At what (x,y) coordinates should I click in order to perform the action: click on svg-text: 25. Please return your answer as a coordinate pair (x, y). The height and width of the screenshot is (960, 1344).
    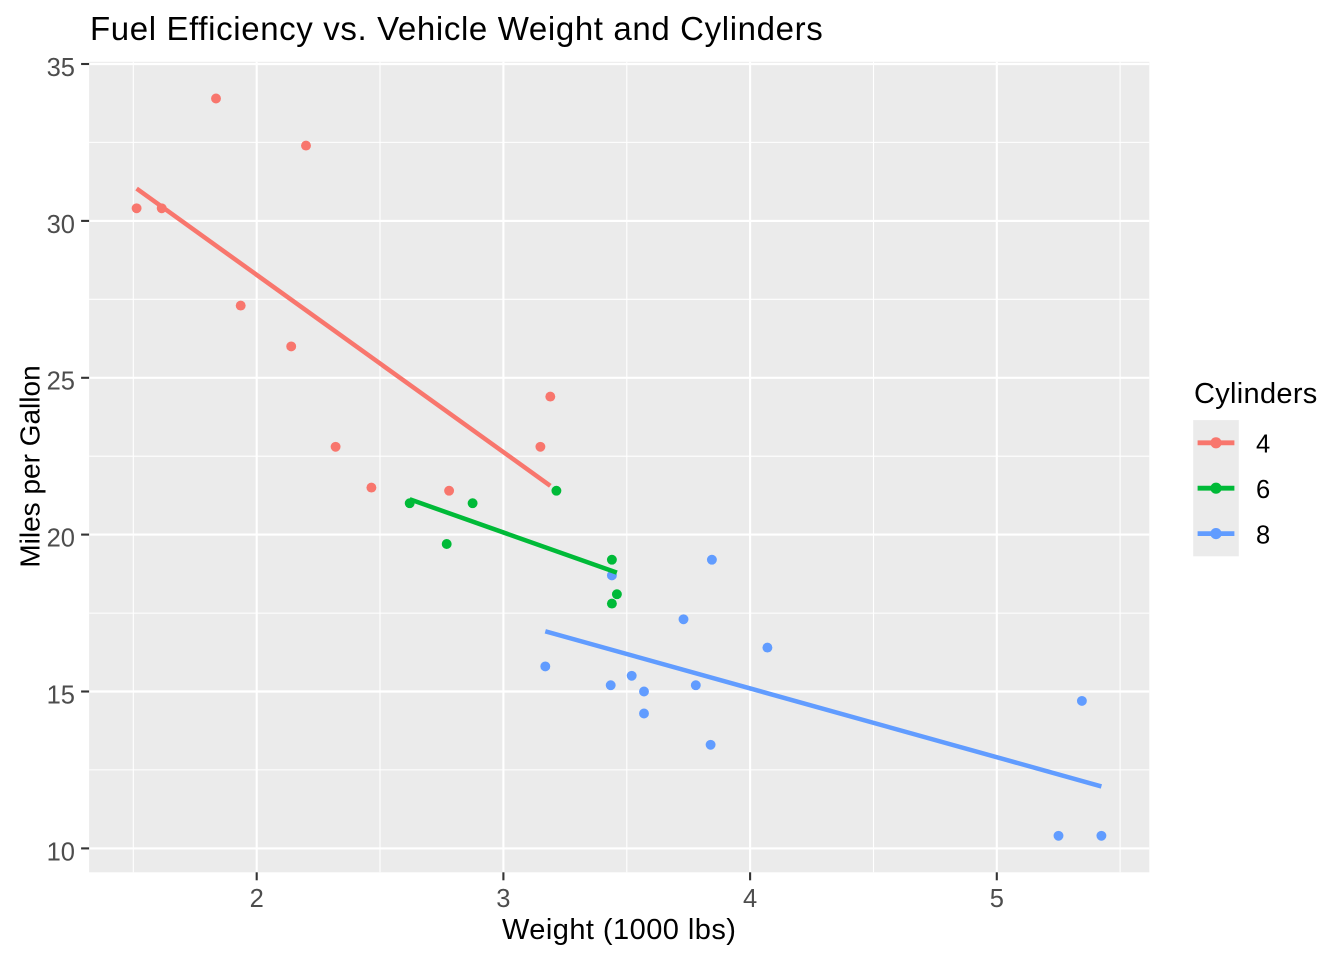
    Looking at the image, I should click on (61, 382).